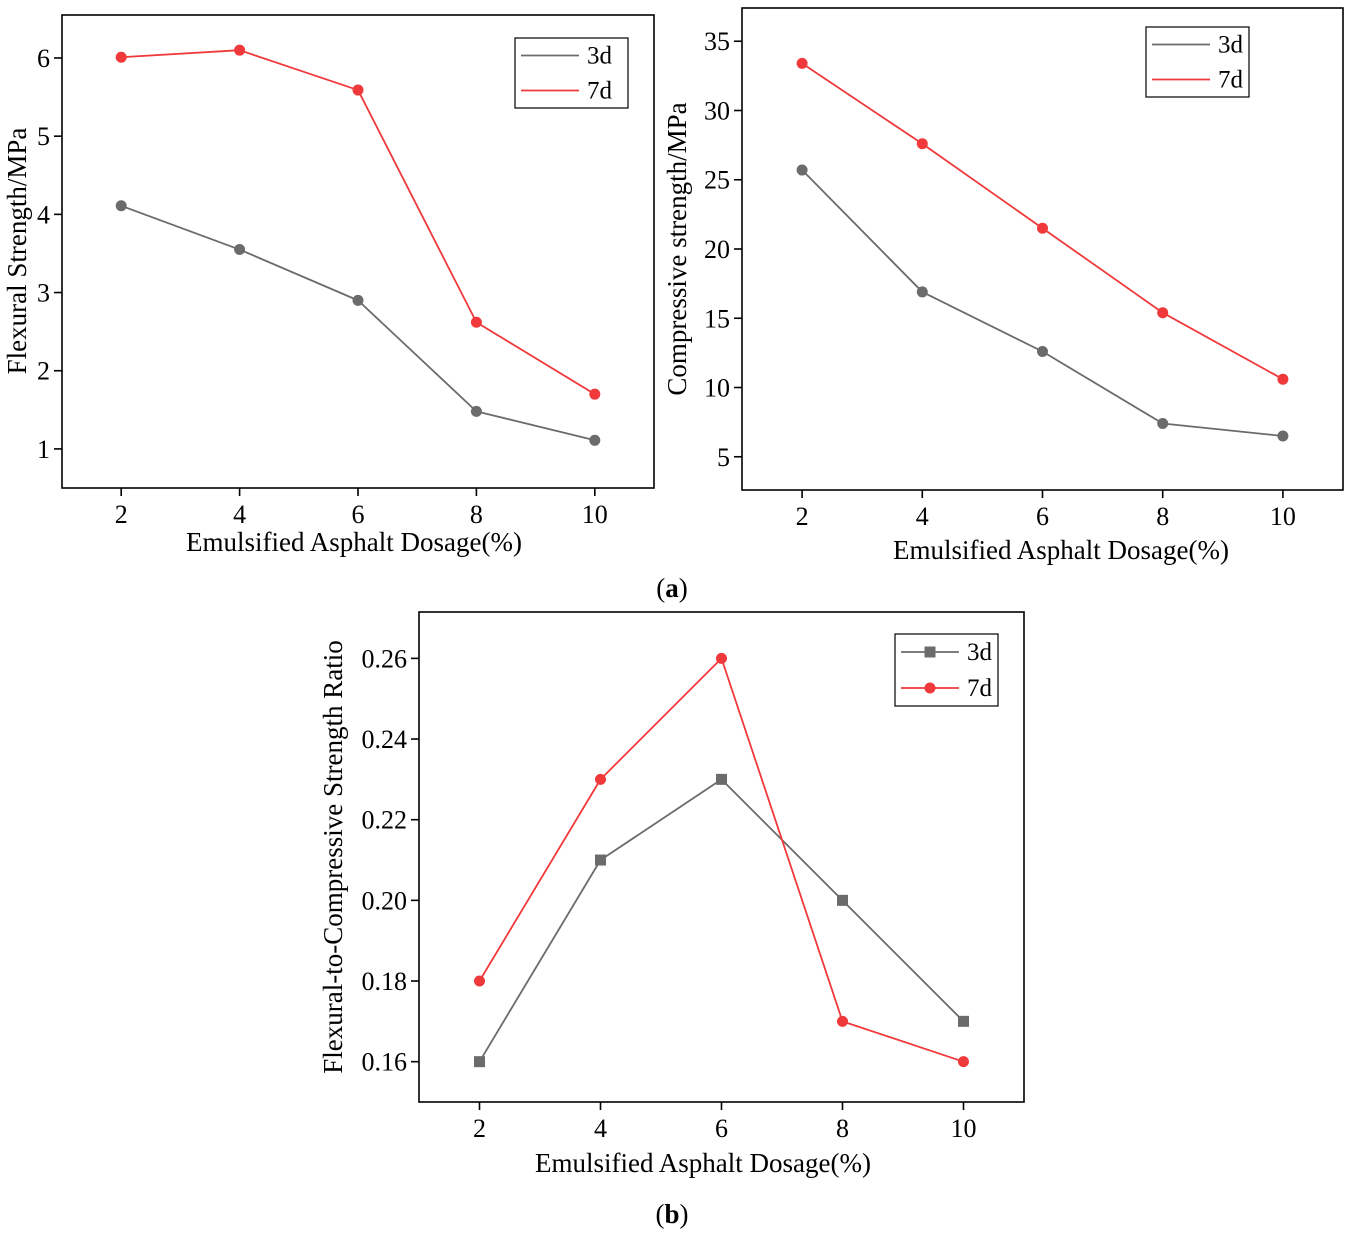 This screenshot has width=1353, height=1237. I want to click on y-tick-label: 6, so click(43, 58).